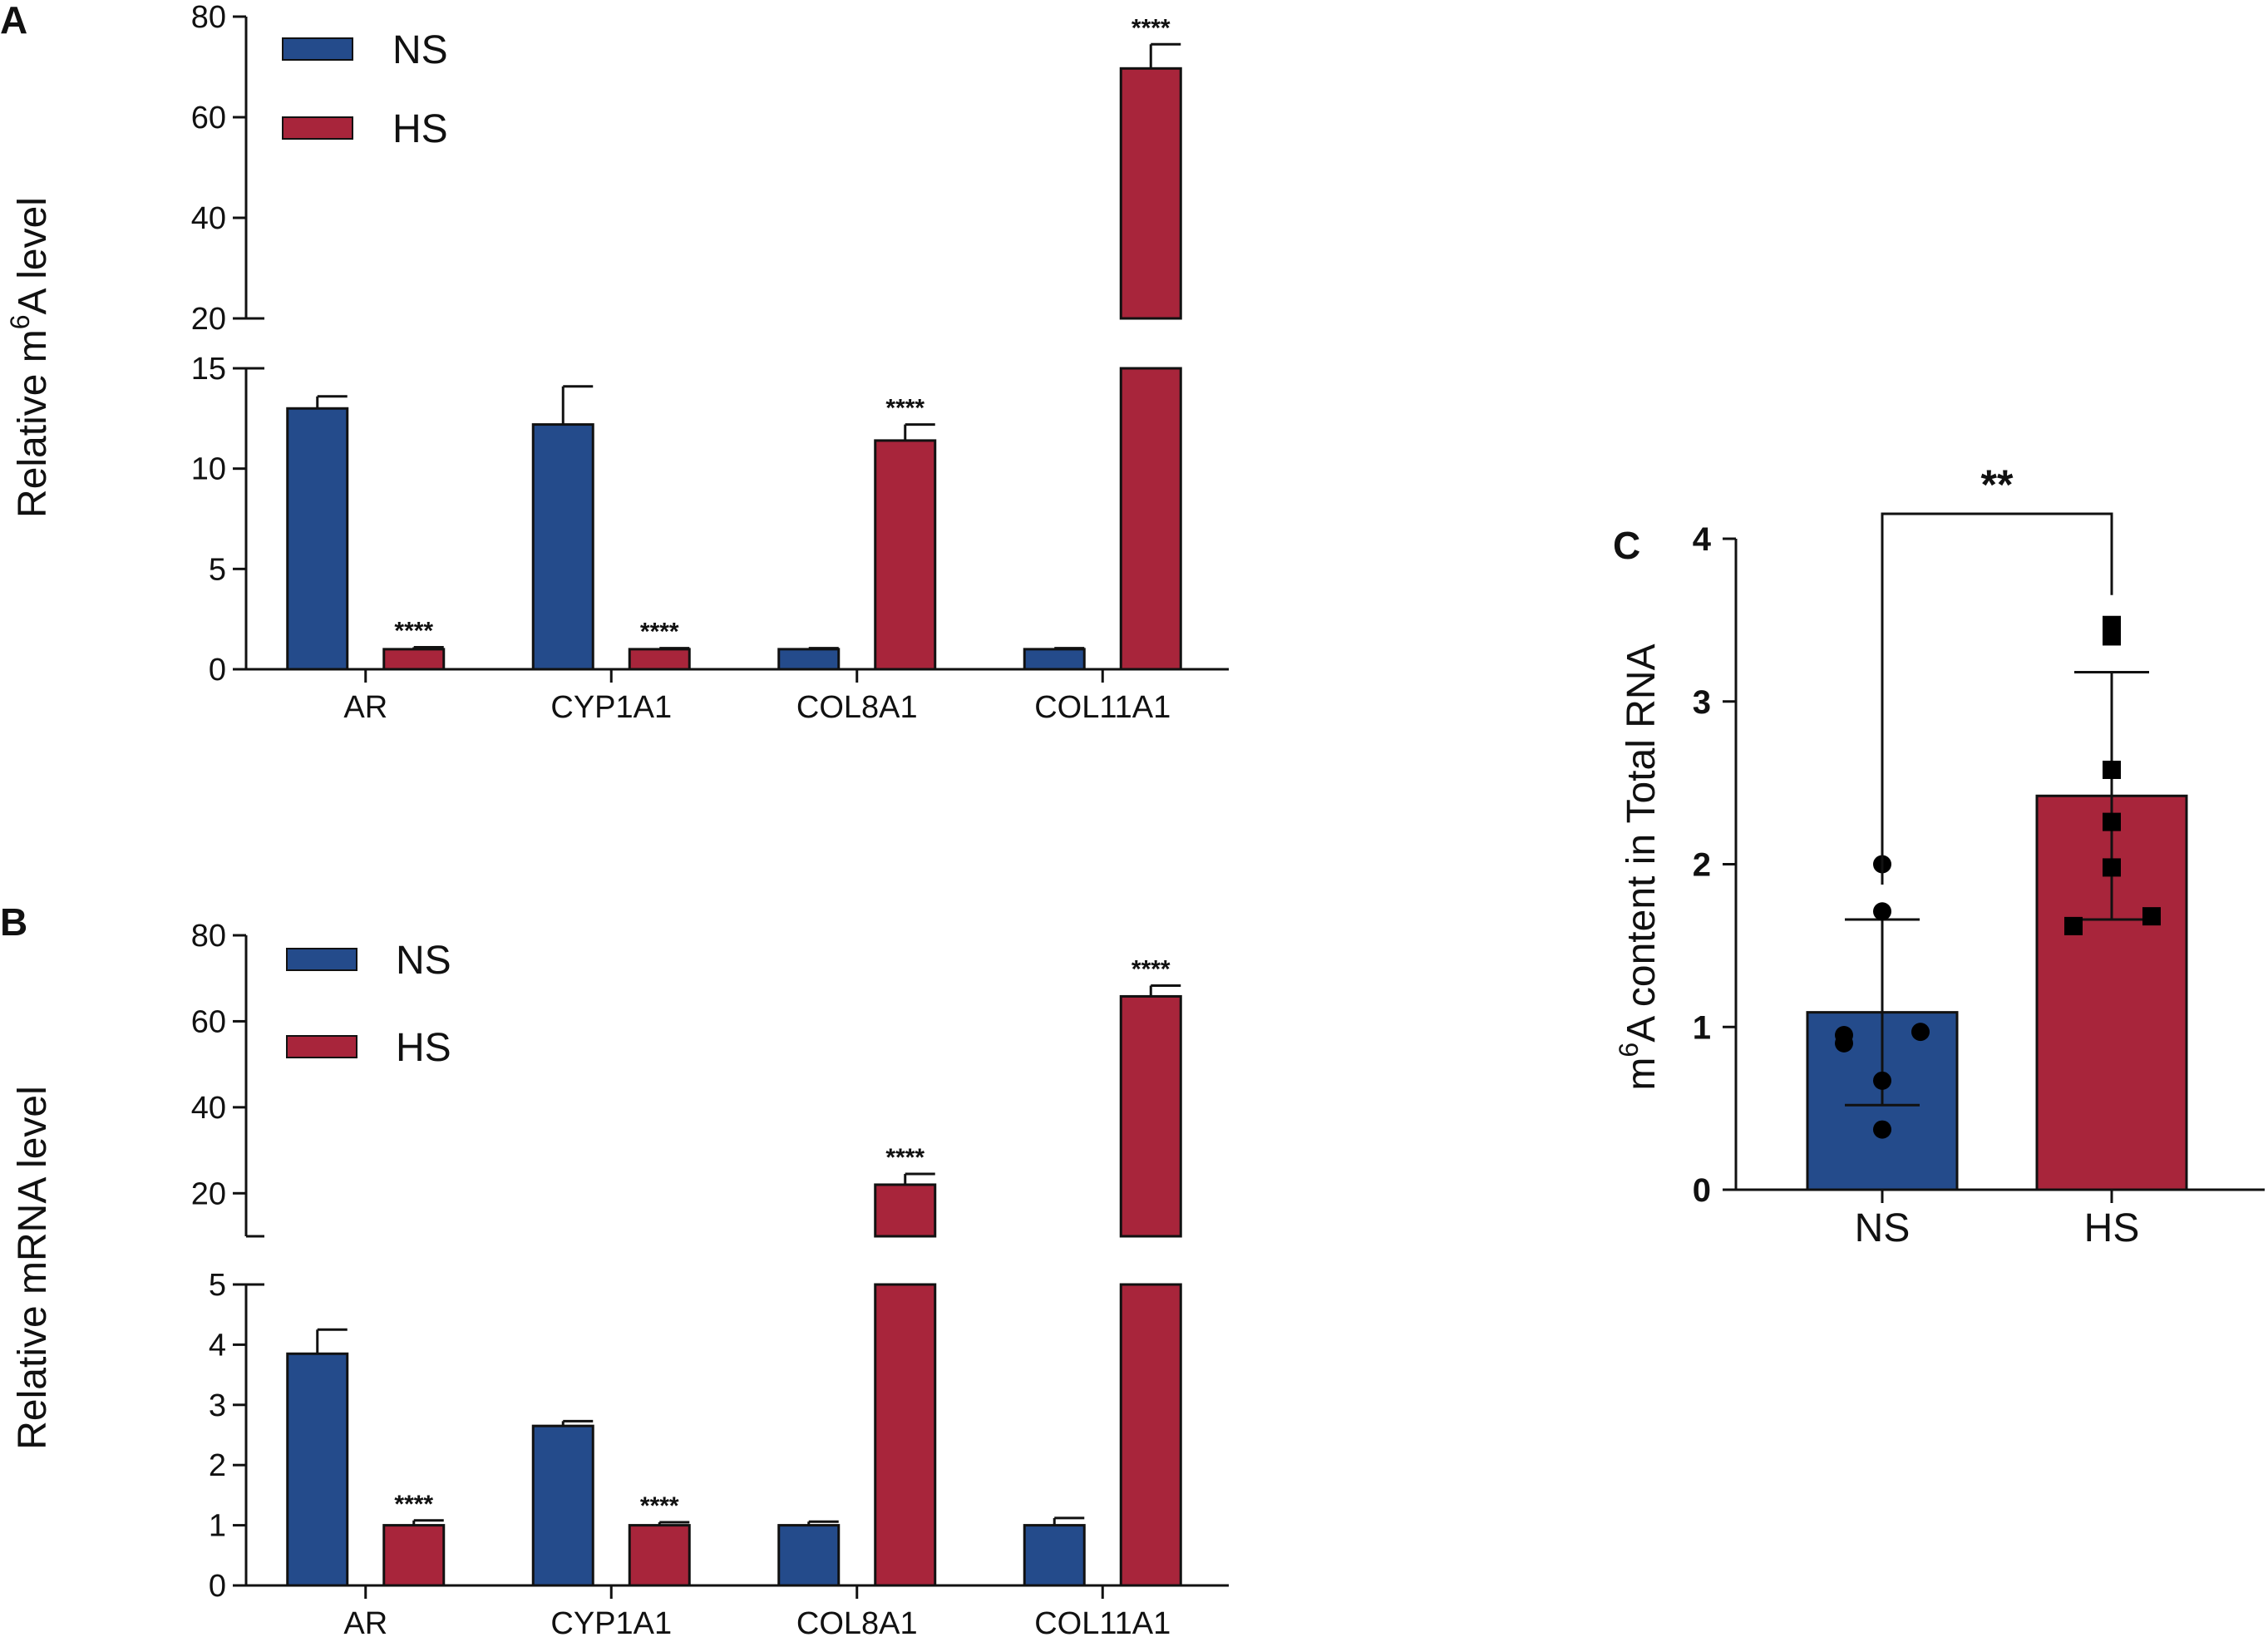 This screenshot has width=2268, height=1637. Describe the element at coordinates (13, 922) in the screenshot. I see `panel-b-letter: B` at that location.